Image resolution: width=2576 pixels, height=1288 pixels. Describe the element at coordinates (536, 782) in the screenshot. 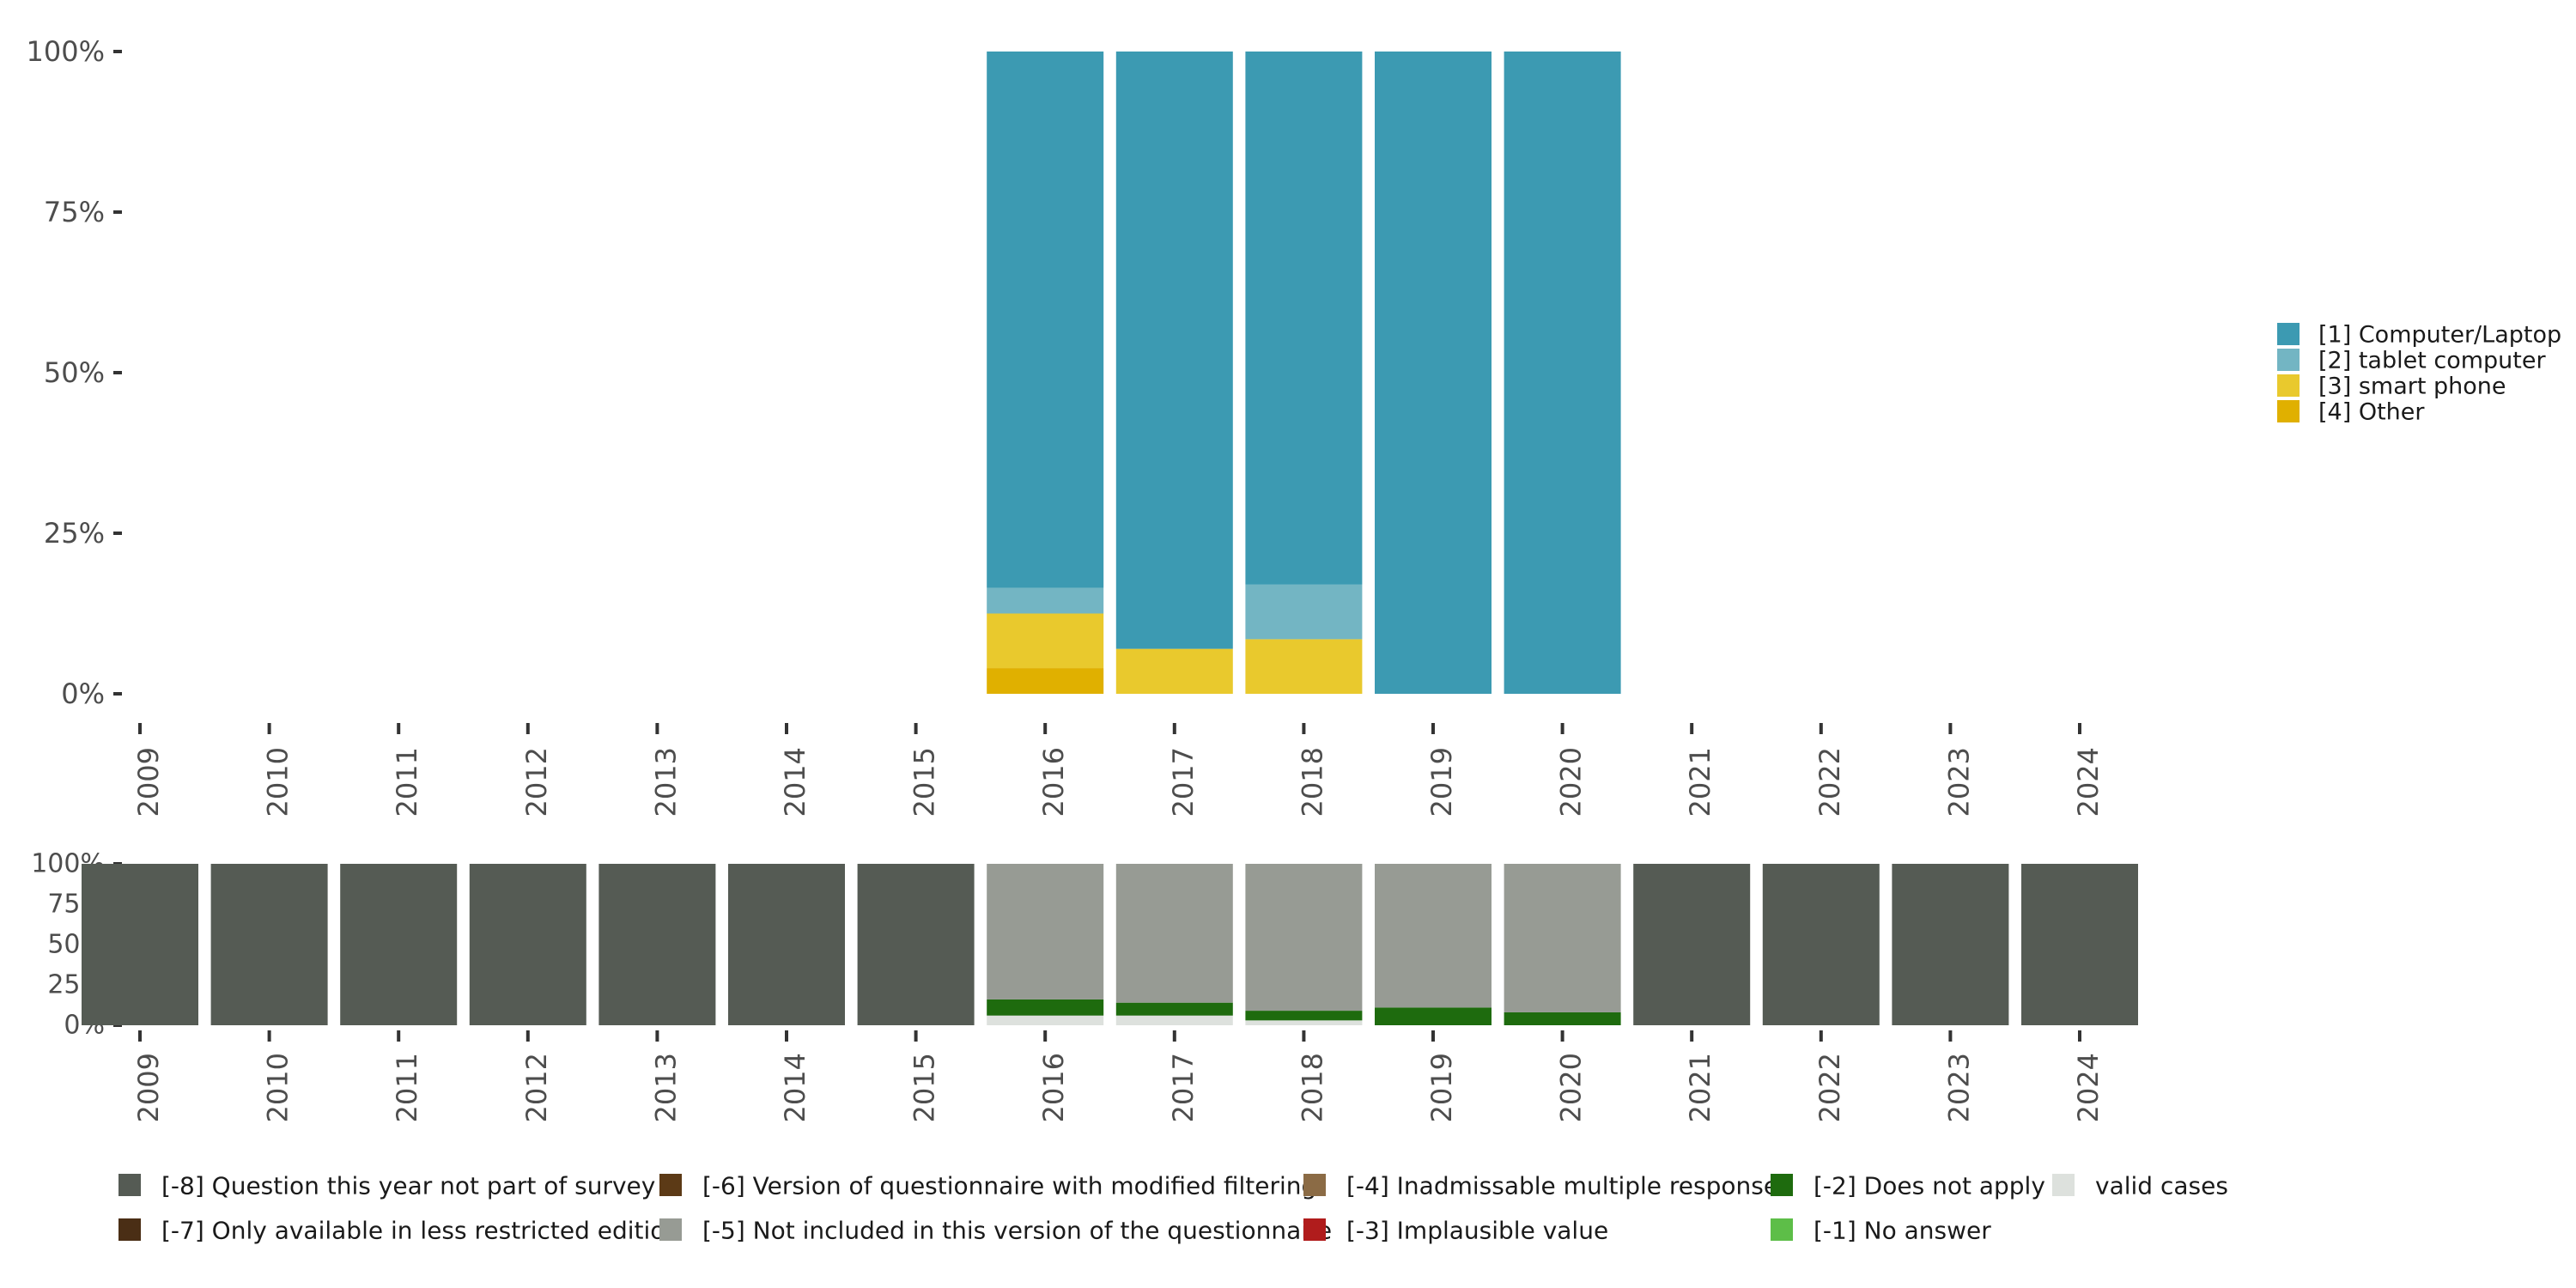

I see `top-xtick-label: 2012` at that location.